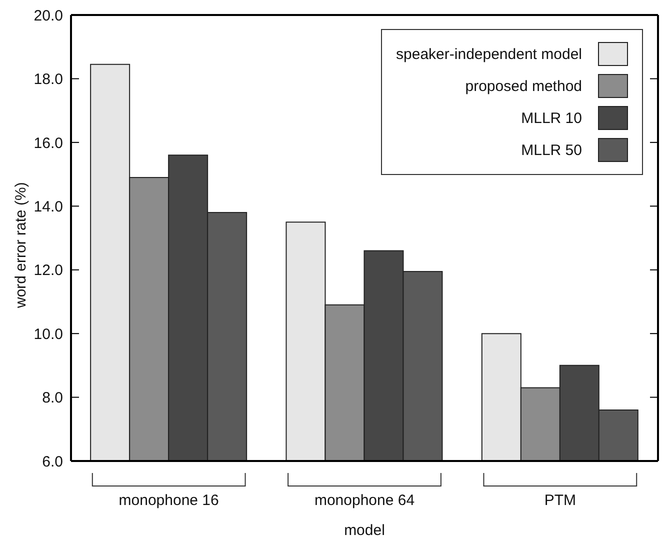 This screenshot has height=545, width=664. What do you see at coordinates (364, 530) in the screenshot?
I see `x-axis-title: model` at bounding box center [364, 530].